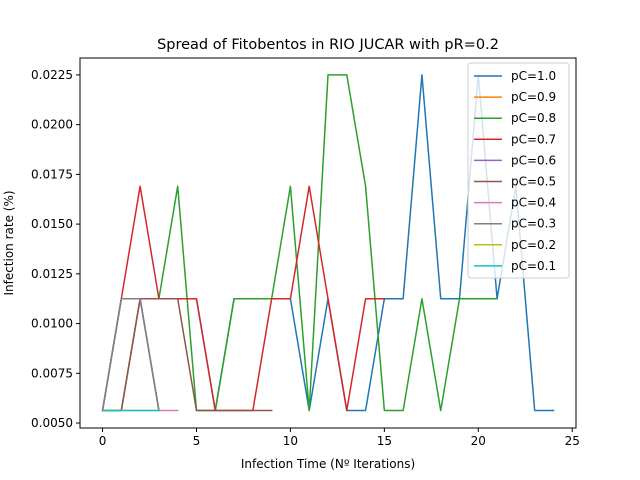 This screenshot has height=480, width=640. I want to click on legend-label: pC=0.2, so click(533, 245).